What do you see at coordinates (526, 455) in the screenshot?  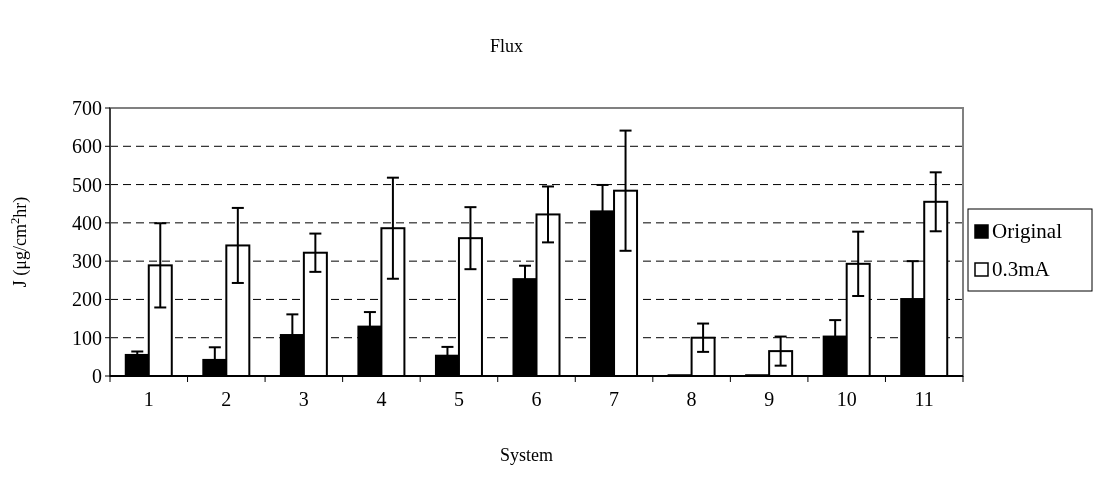 I see `x-axis-title: System` at bounding box center [526, 455].